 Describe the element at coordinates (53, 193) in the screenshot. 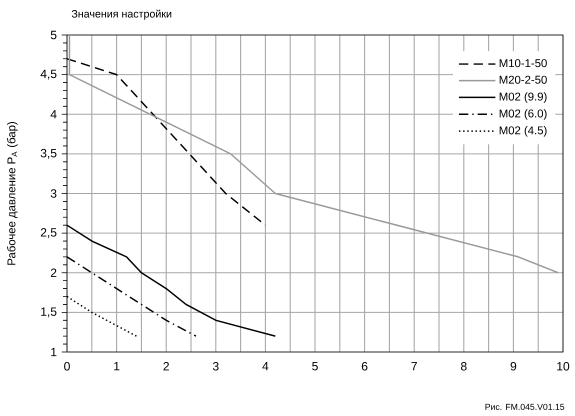

I see `y-tick-label: 3` at that location.